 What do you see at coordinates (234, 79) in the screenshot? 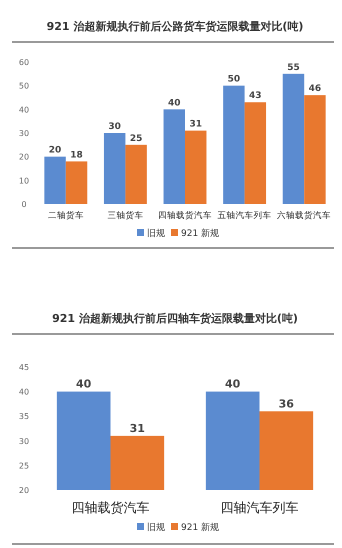
I see `data-label: 50` at bounding box center [234, 79].